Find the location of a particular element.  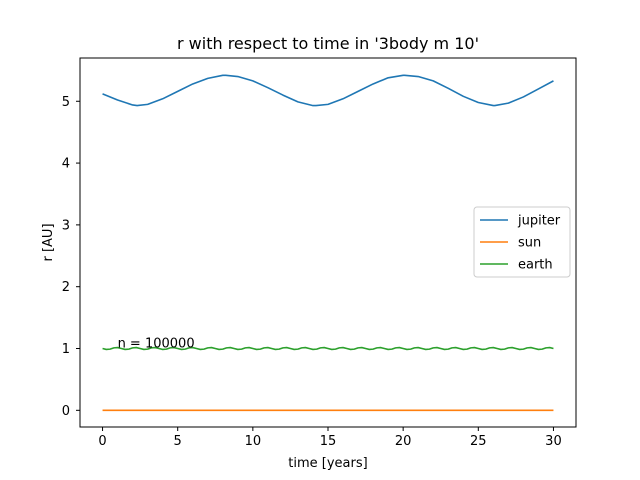

x-tick-label: 15 is located at coordinates (328, 441).